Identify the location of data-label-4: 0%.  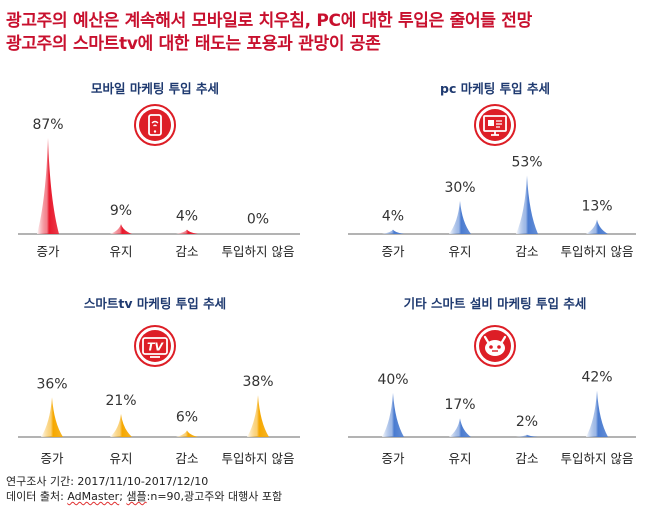
(258, 220).